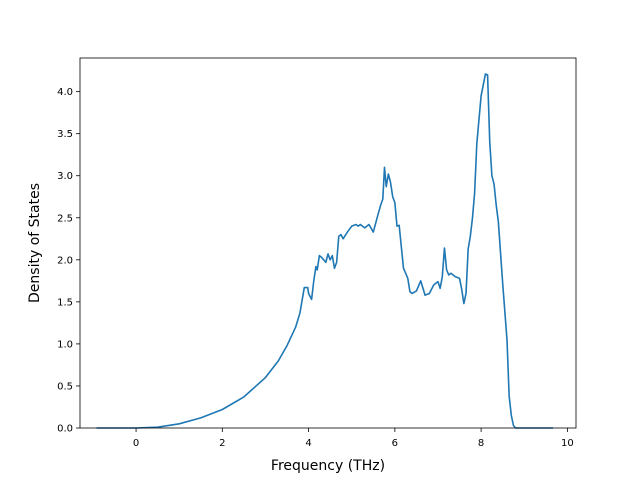 The image size is (640, 480). Describe the element at coordinates (395, 443) in the screenshot. I see `x-tick-label: 6` at that location.